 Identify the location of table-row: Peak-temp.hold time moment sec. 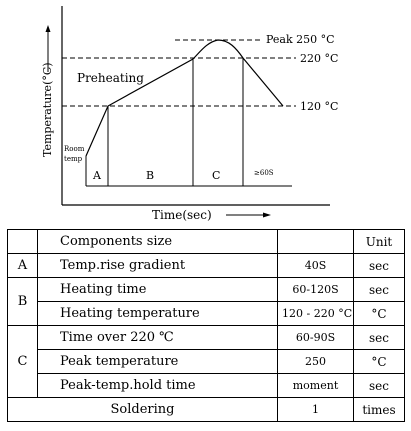
(206, 385).